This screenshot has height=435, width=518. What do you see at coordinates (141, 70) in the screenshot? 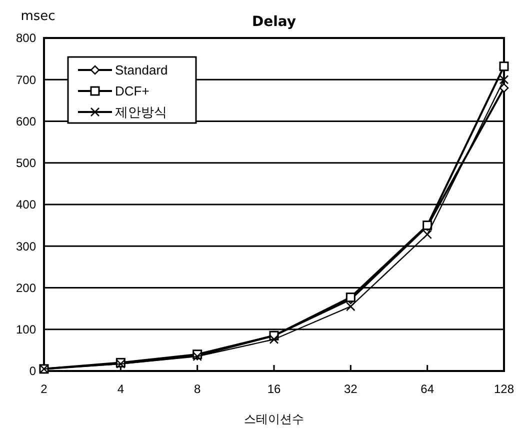
I see `legend-label: Standard` at bounding box center [141, 70].